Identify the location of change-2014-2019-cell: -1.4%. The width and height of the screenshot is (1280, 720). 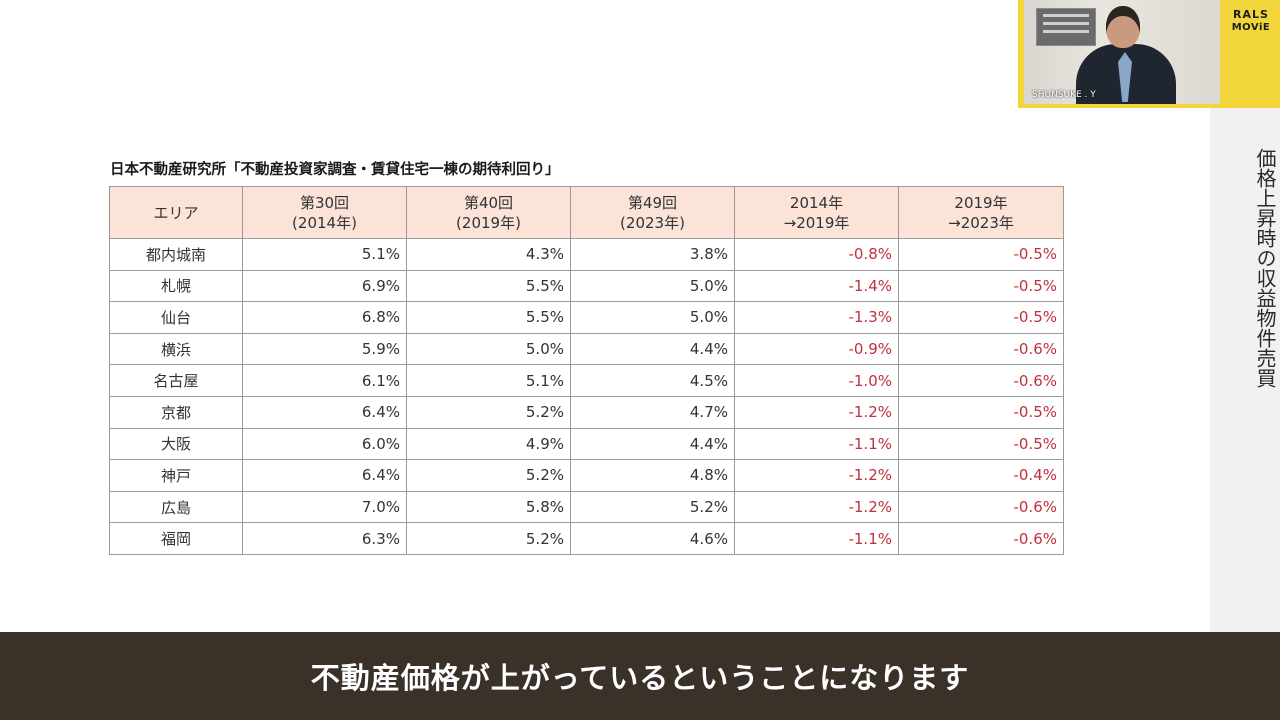
(816, 286).